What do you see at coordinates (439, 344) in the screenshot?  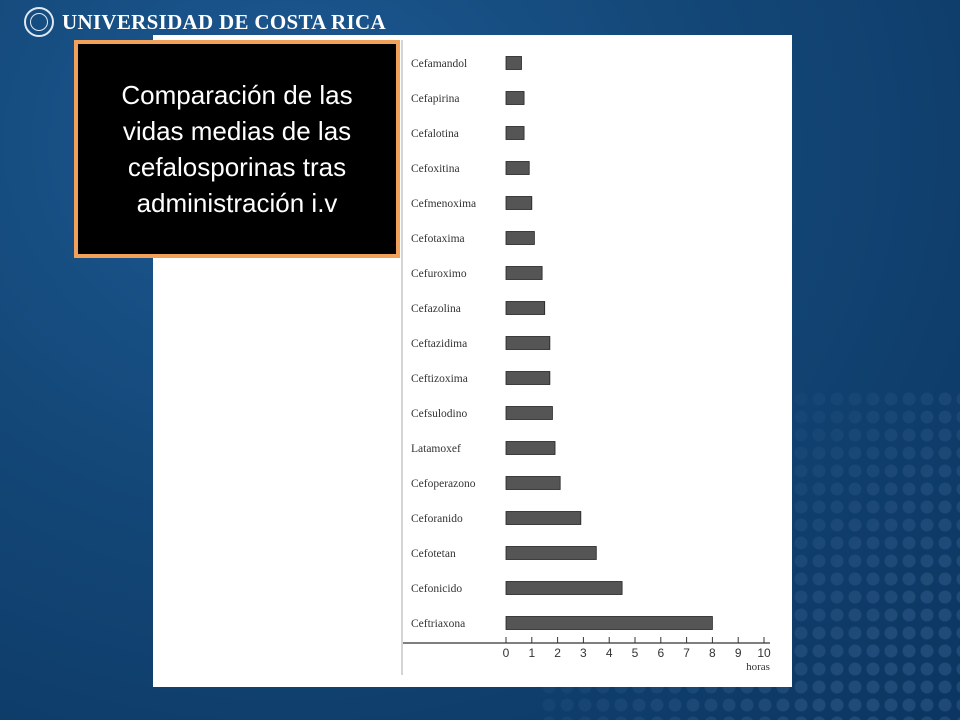 I see `category-label: Ceftazidima` at bounding box center [439, 344].